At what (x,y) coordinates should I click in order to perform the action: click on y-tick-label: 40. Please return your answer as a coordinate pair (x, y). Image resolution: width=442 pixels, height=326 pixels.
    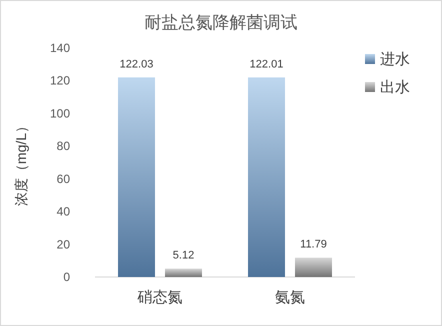
    Looking at the image, I should click on (63, 211).